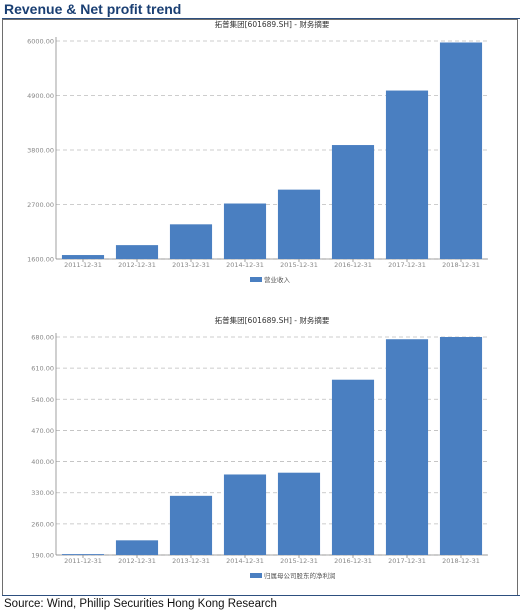 This screenshot has width=522, height=612. Describe the element at coordinates (42, 369) in the screenshot. I see `y-tick-label: 610.00` at that location.